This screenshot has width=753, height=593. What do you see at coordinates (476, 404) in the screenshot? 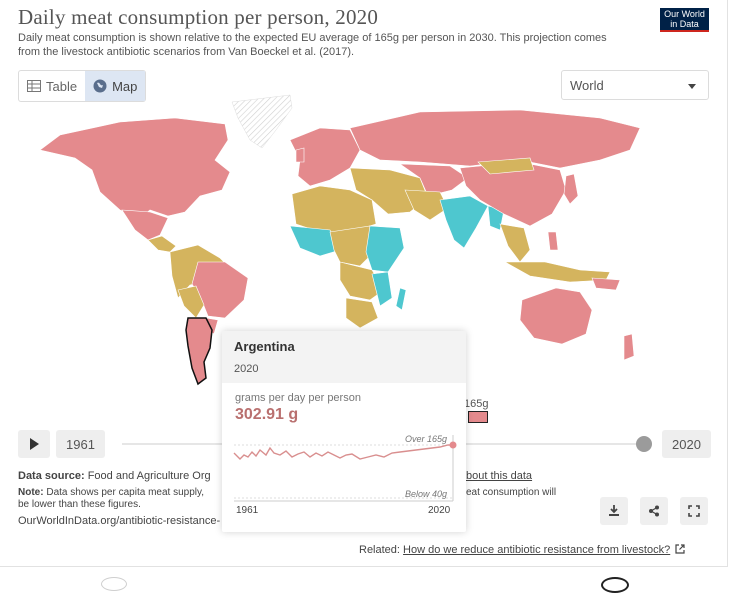
I see `legend-label: 165g` at bounding box center [476, 404].